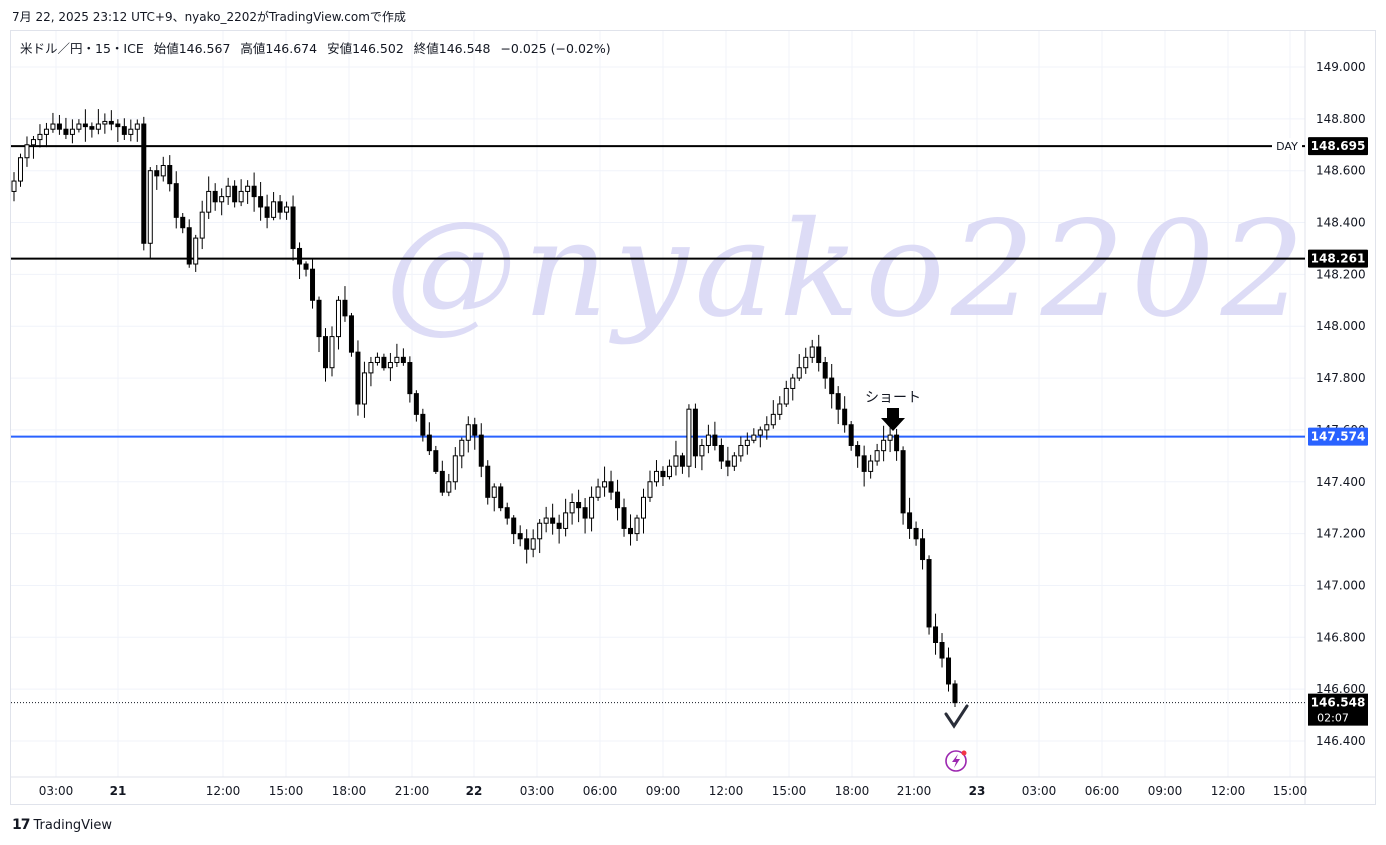 The image size is (1386, 845). What do you see at coordinates (1338, 703) in the screenshot?
I see `last-price-label: 146.548` at bounding box center [1338, 703].